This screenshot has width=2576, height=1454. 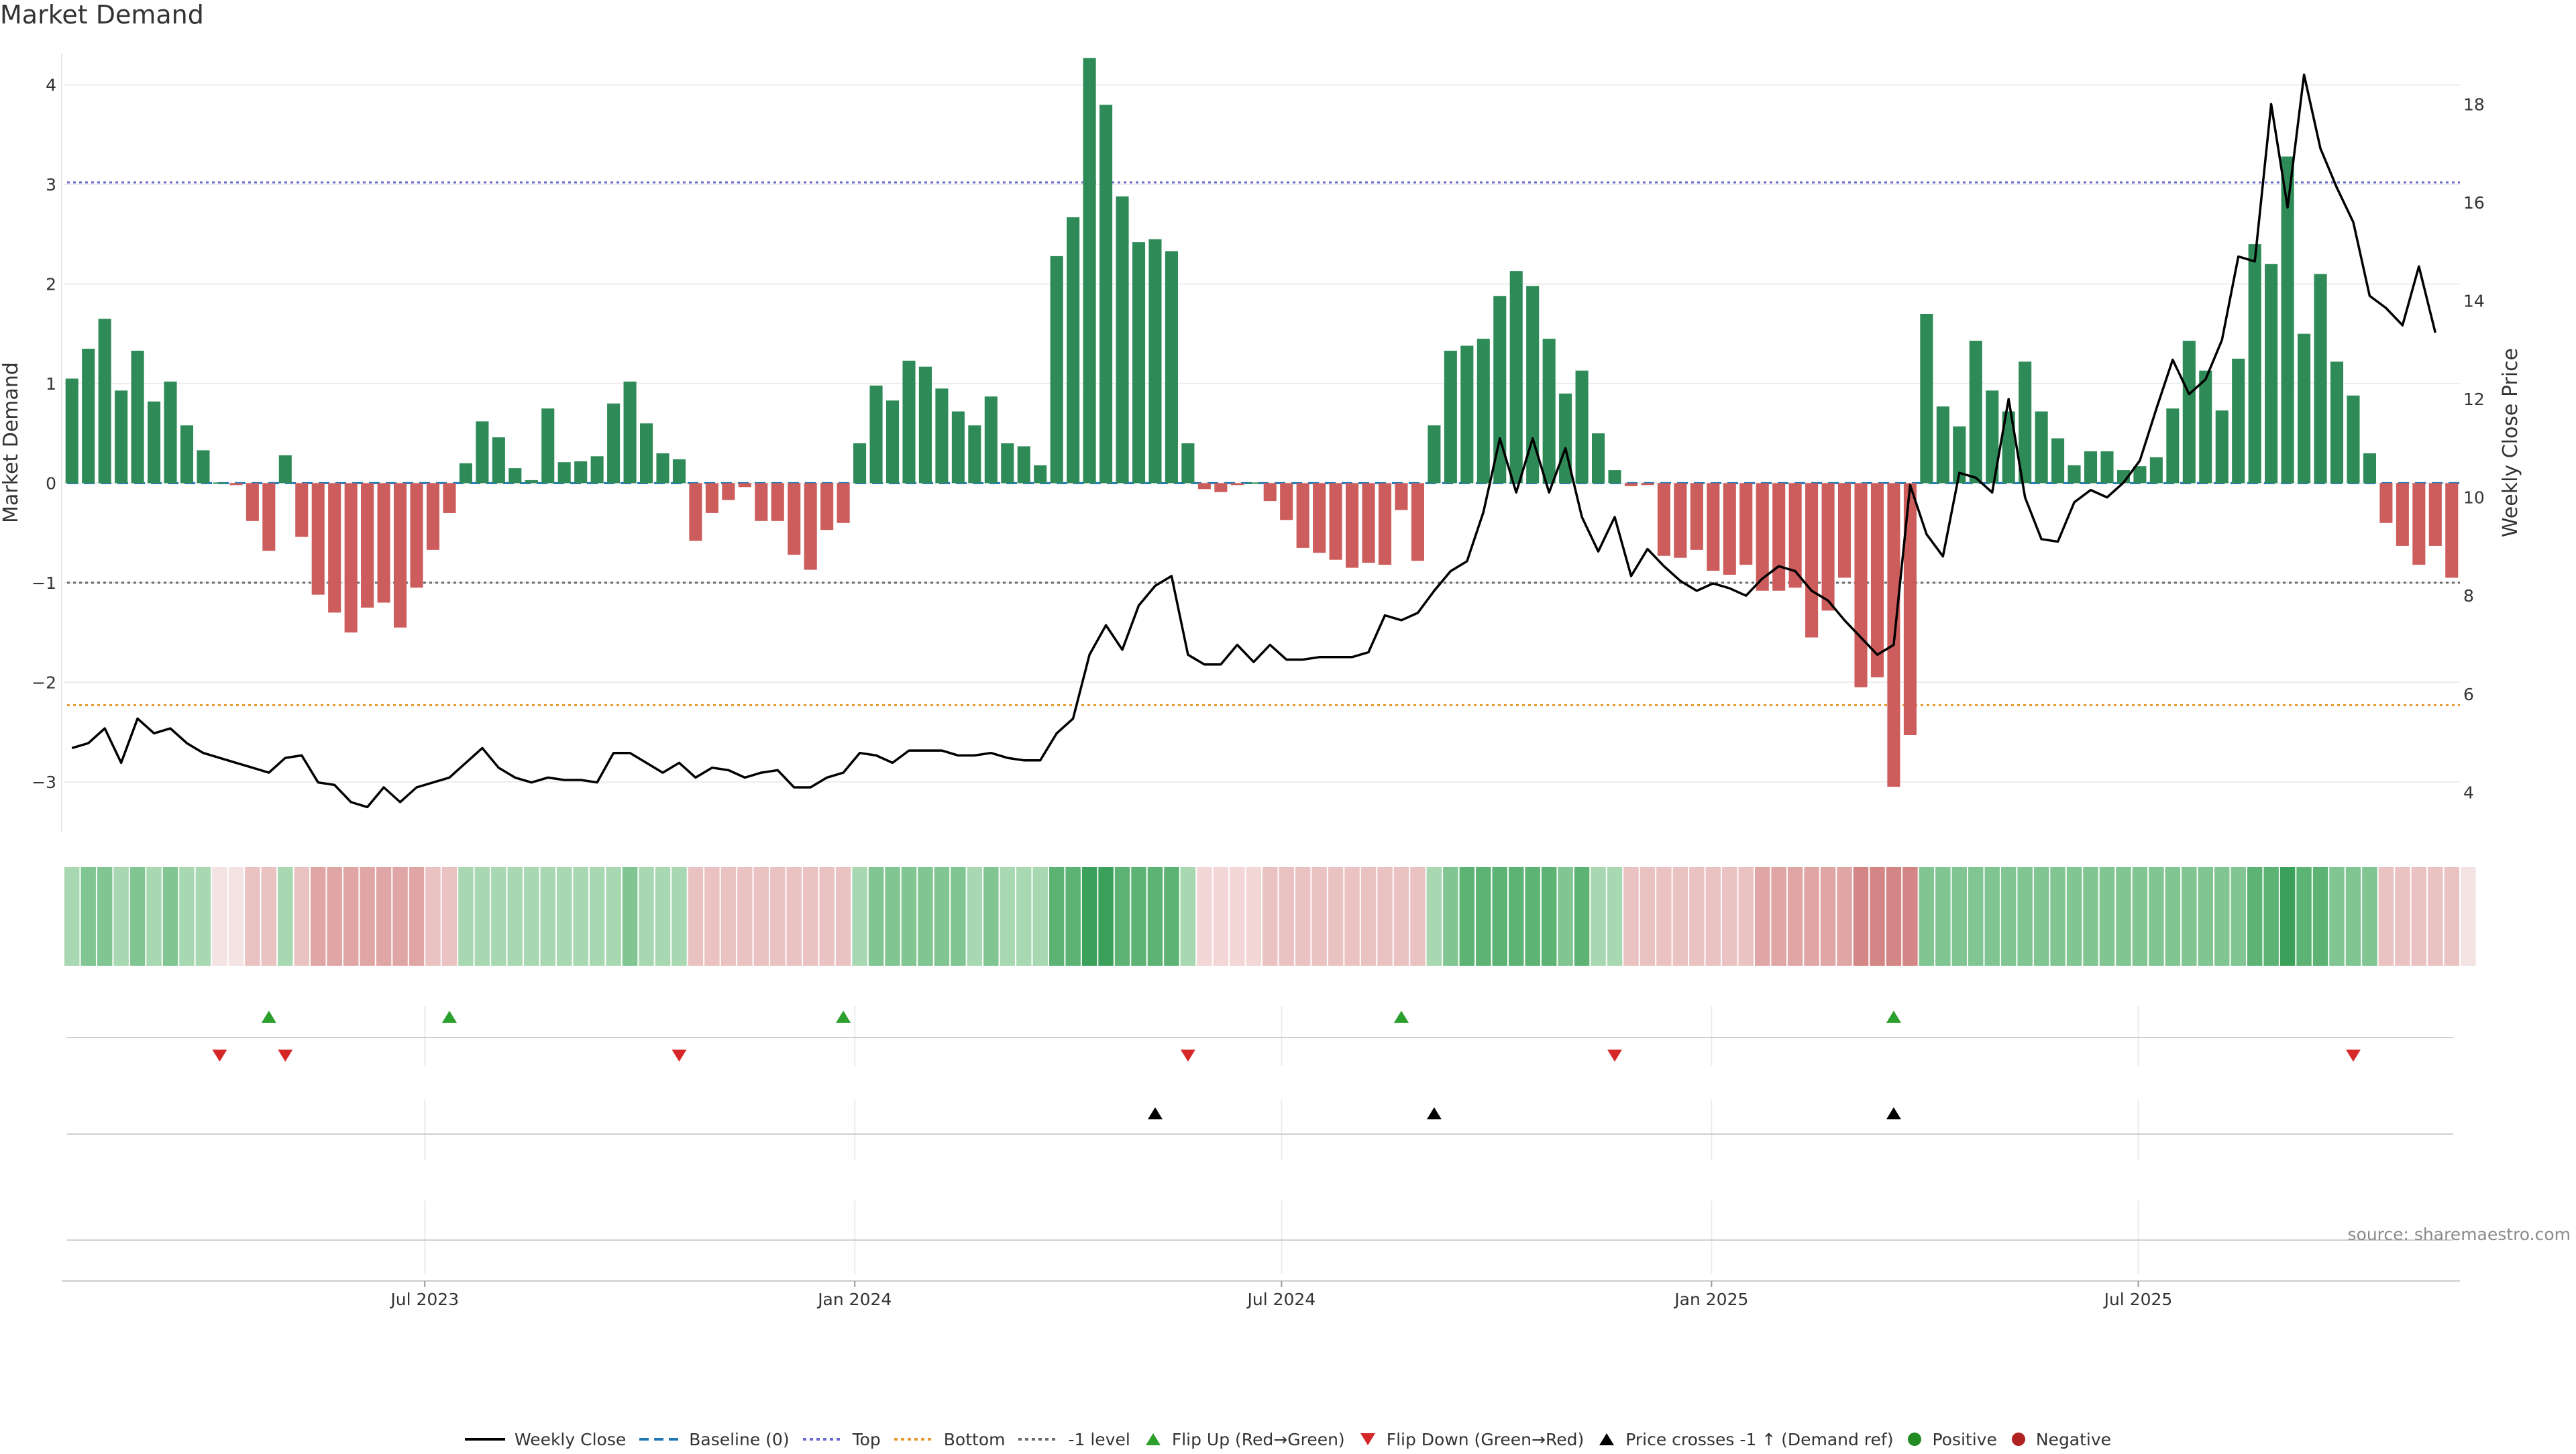 What do you see at coordinates (914, 1439) in the screenshot?
I see `legend-dotted-swatch` at bounding box center [914, 1439].